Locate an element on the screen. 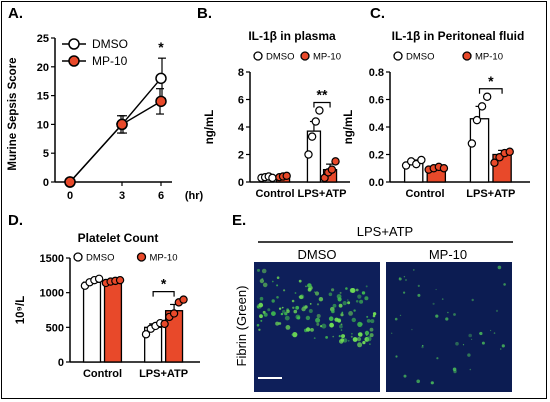  x-tick-label: 3 is located at coordinates (122, 196).